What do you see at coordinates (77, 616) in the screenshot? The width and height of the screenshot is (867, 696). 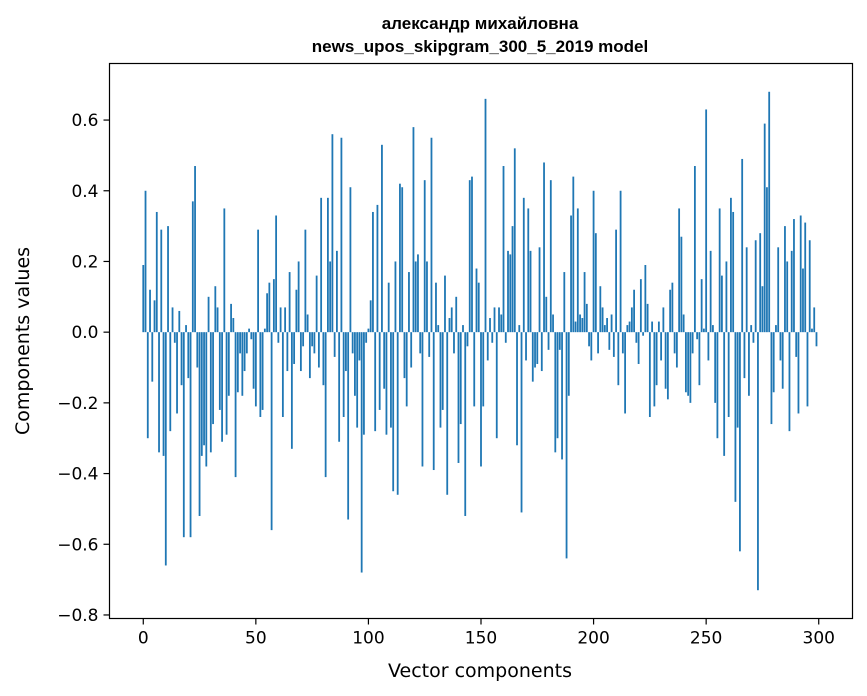 I see `y-tick-label: −0.8` at bounding box center [77, 616].